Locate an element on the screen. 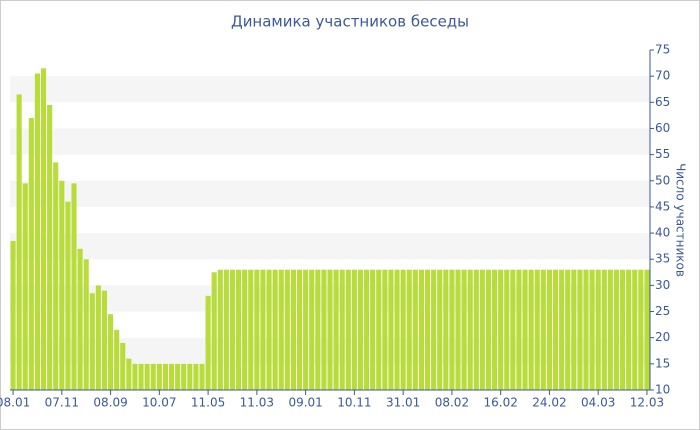 The image size is (700, 430). y-tick-label: 10 is located at coordinates (662, 390).